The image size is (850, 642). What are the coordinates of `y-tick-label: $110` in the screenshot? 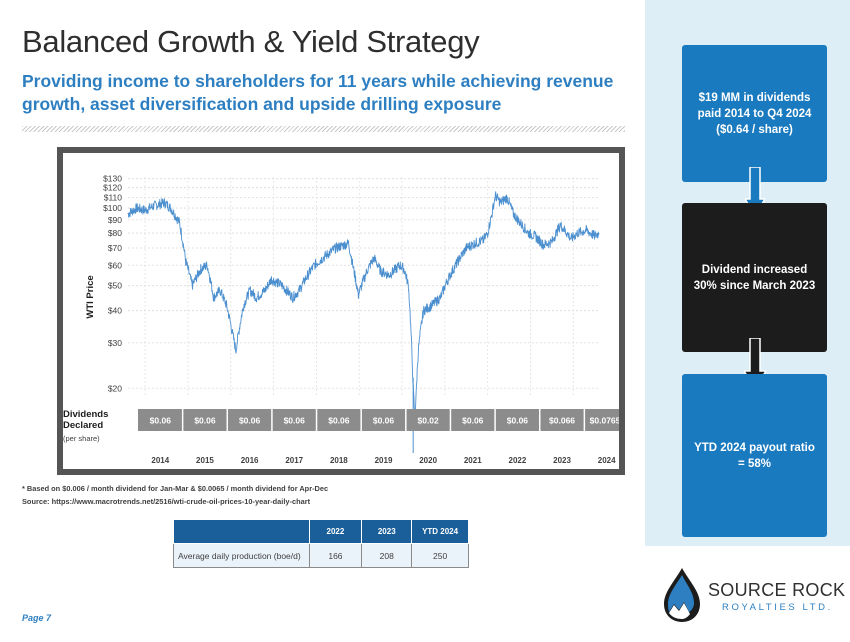 It's located at (113, 197).